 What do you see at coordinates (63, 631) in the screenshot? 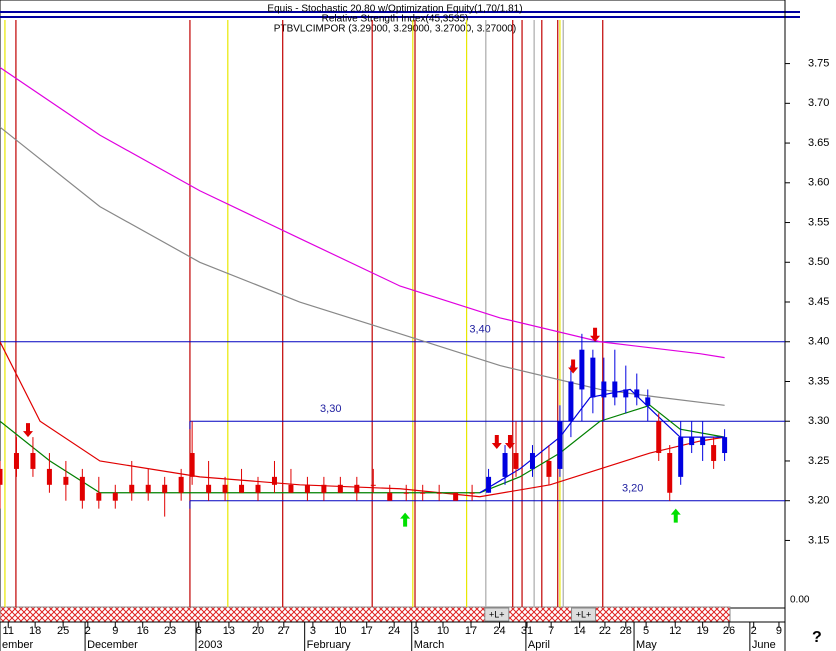
I see `x-tick-label: 25` at bounding box center [63, 631].